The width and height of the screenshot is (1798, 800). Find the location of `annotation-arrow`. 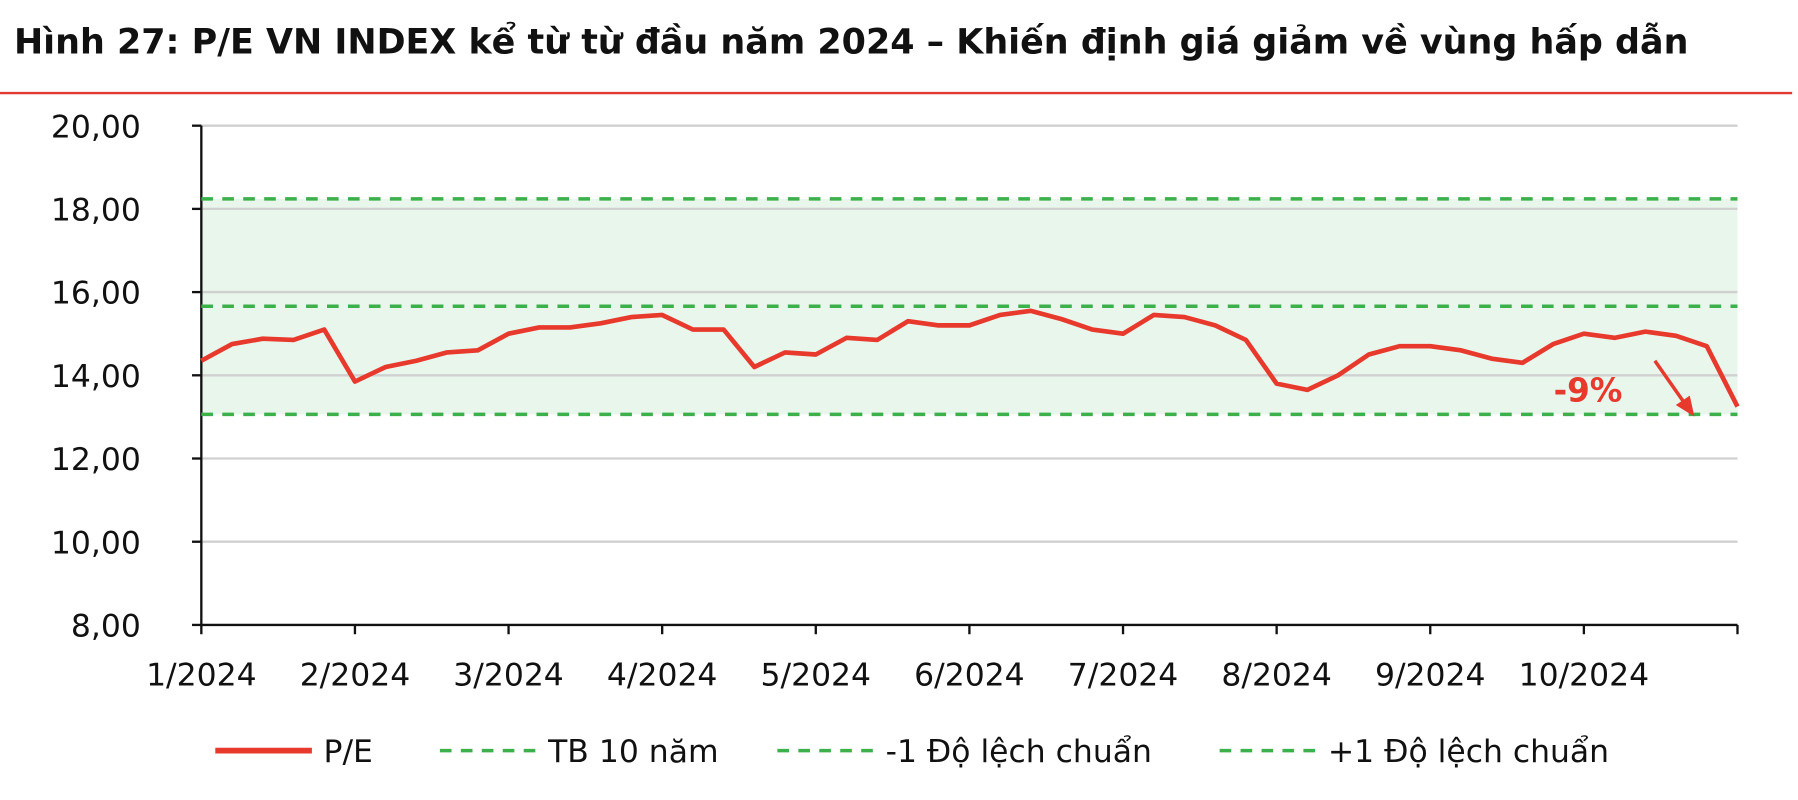

annotation-arrow is located at coordinates (1671, 384).